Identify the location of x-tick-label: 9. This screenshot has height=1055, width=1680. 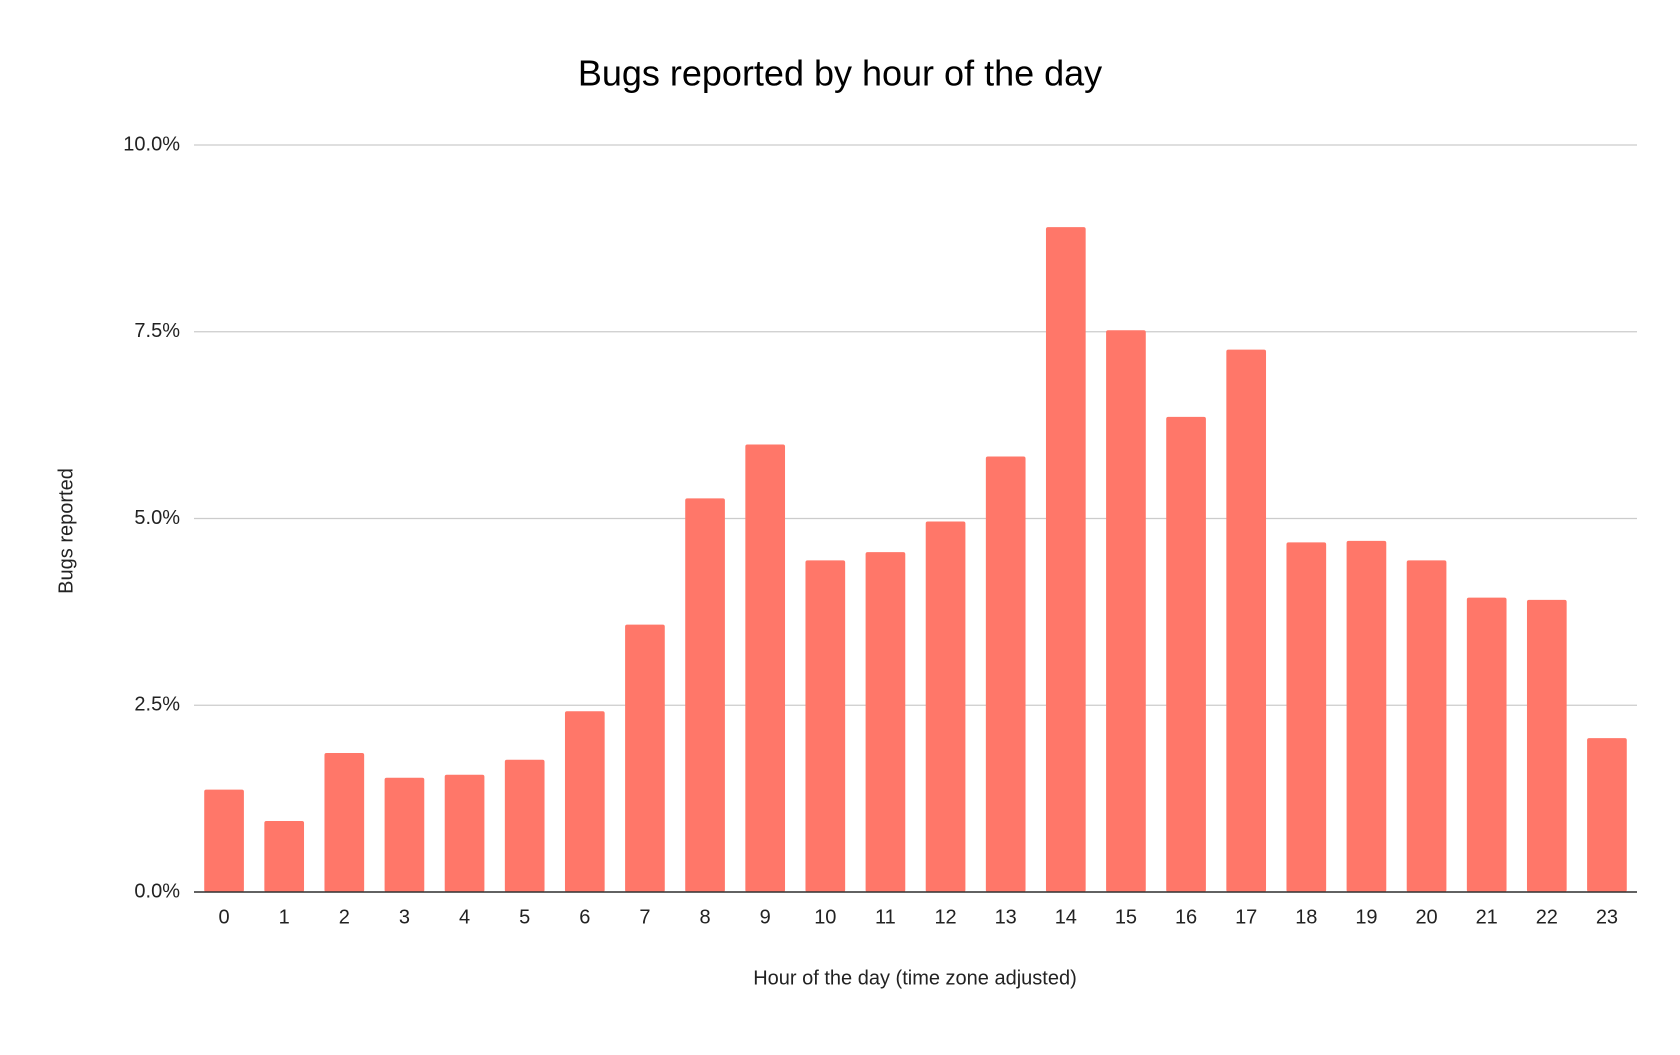
(765, 917).